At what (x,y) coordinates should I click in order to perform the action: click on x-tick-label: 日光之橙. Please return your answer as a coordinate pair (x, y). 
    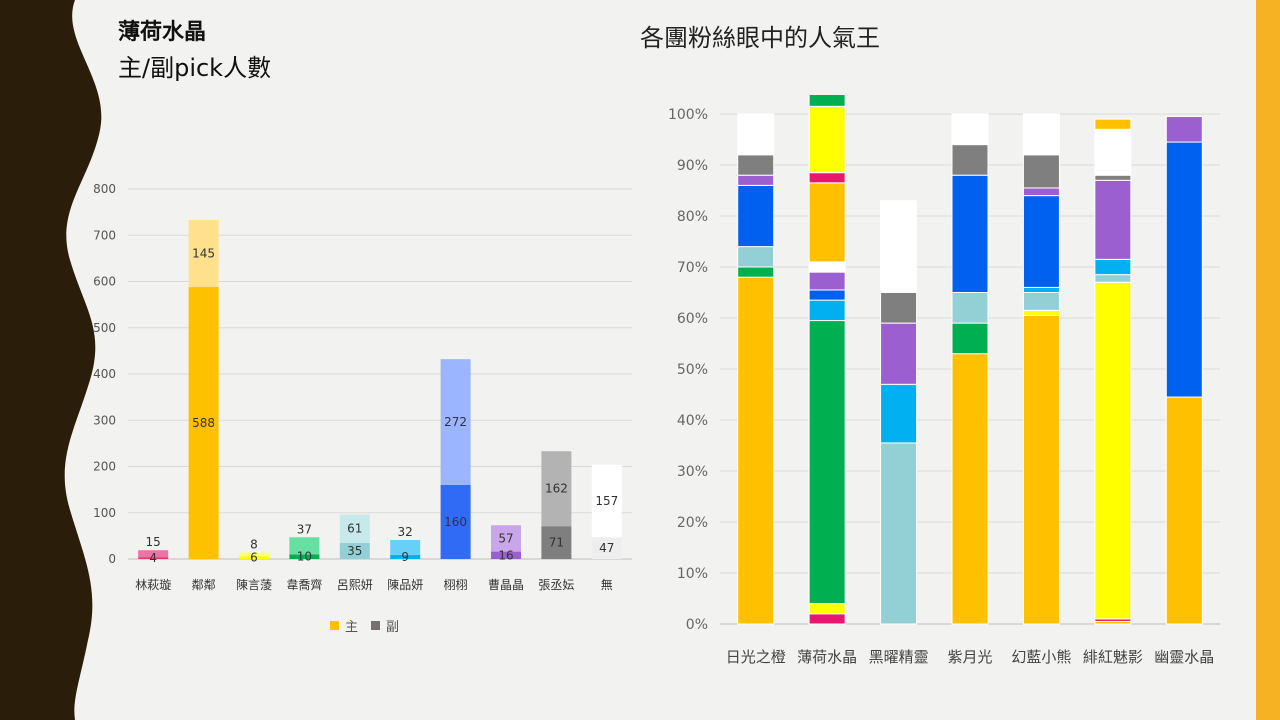
    Looking at the image, I should click on (756, 657).